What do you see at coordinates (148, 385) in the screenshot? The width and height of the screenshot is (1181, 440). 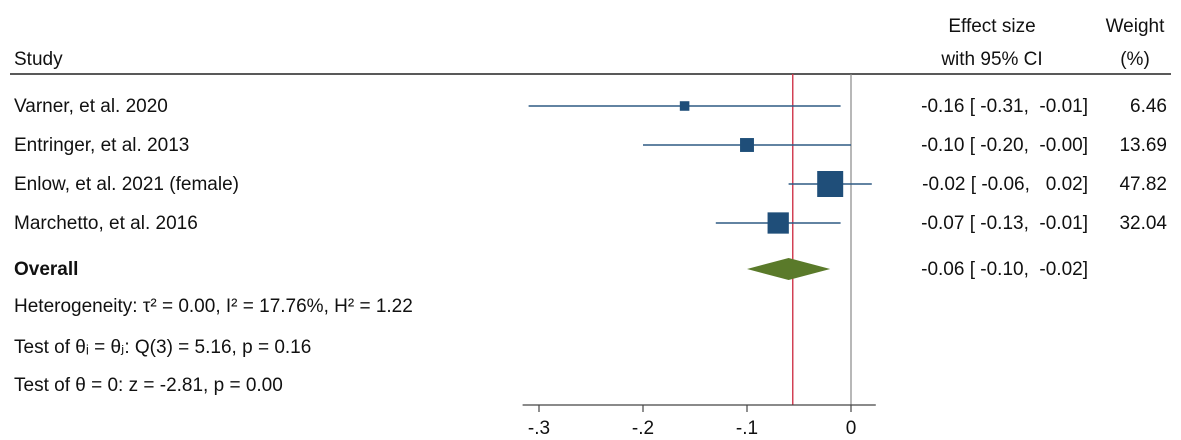 I see `test-zero-effect: Test of θ = 0: z = -2.81, p = 0.00` at bounding box center [148, 385].